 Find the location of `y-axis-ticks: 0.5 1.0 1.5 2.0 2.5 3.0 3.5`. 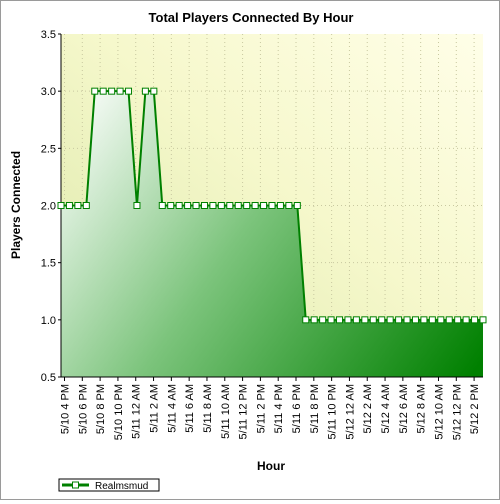

y-axis-ticks: 0.5 1.0 1.5 2.0 2.5 3.0 3.5 is located at coordinates (51, 206).